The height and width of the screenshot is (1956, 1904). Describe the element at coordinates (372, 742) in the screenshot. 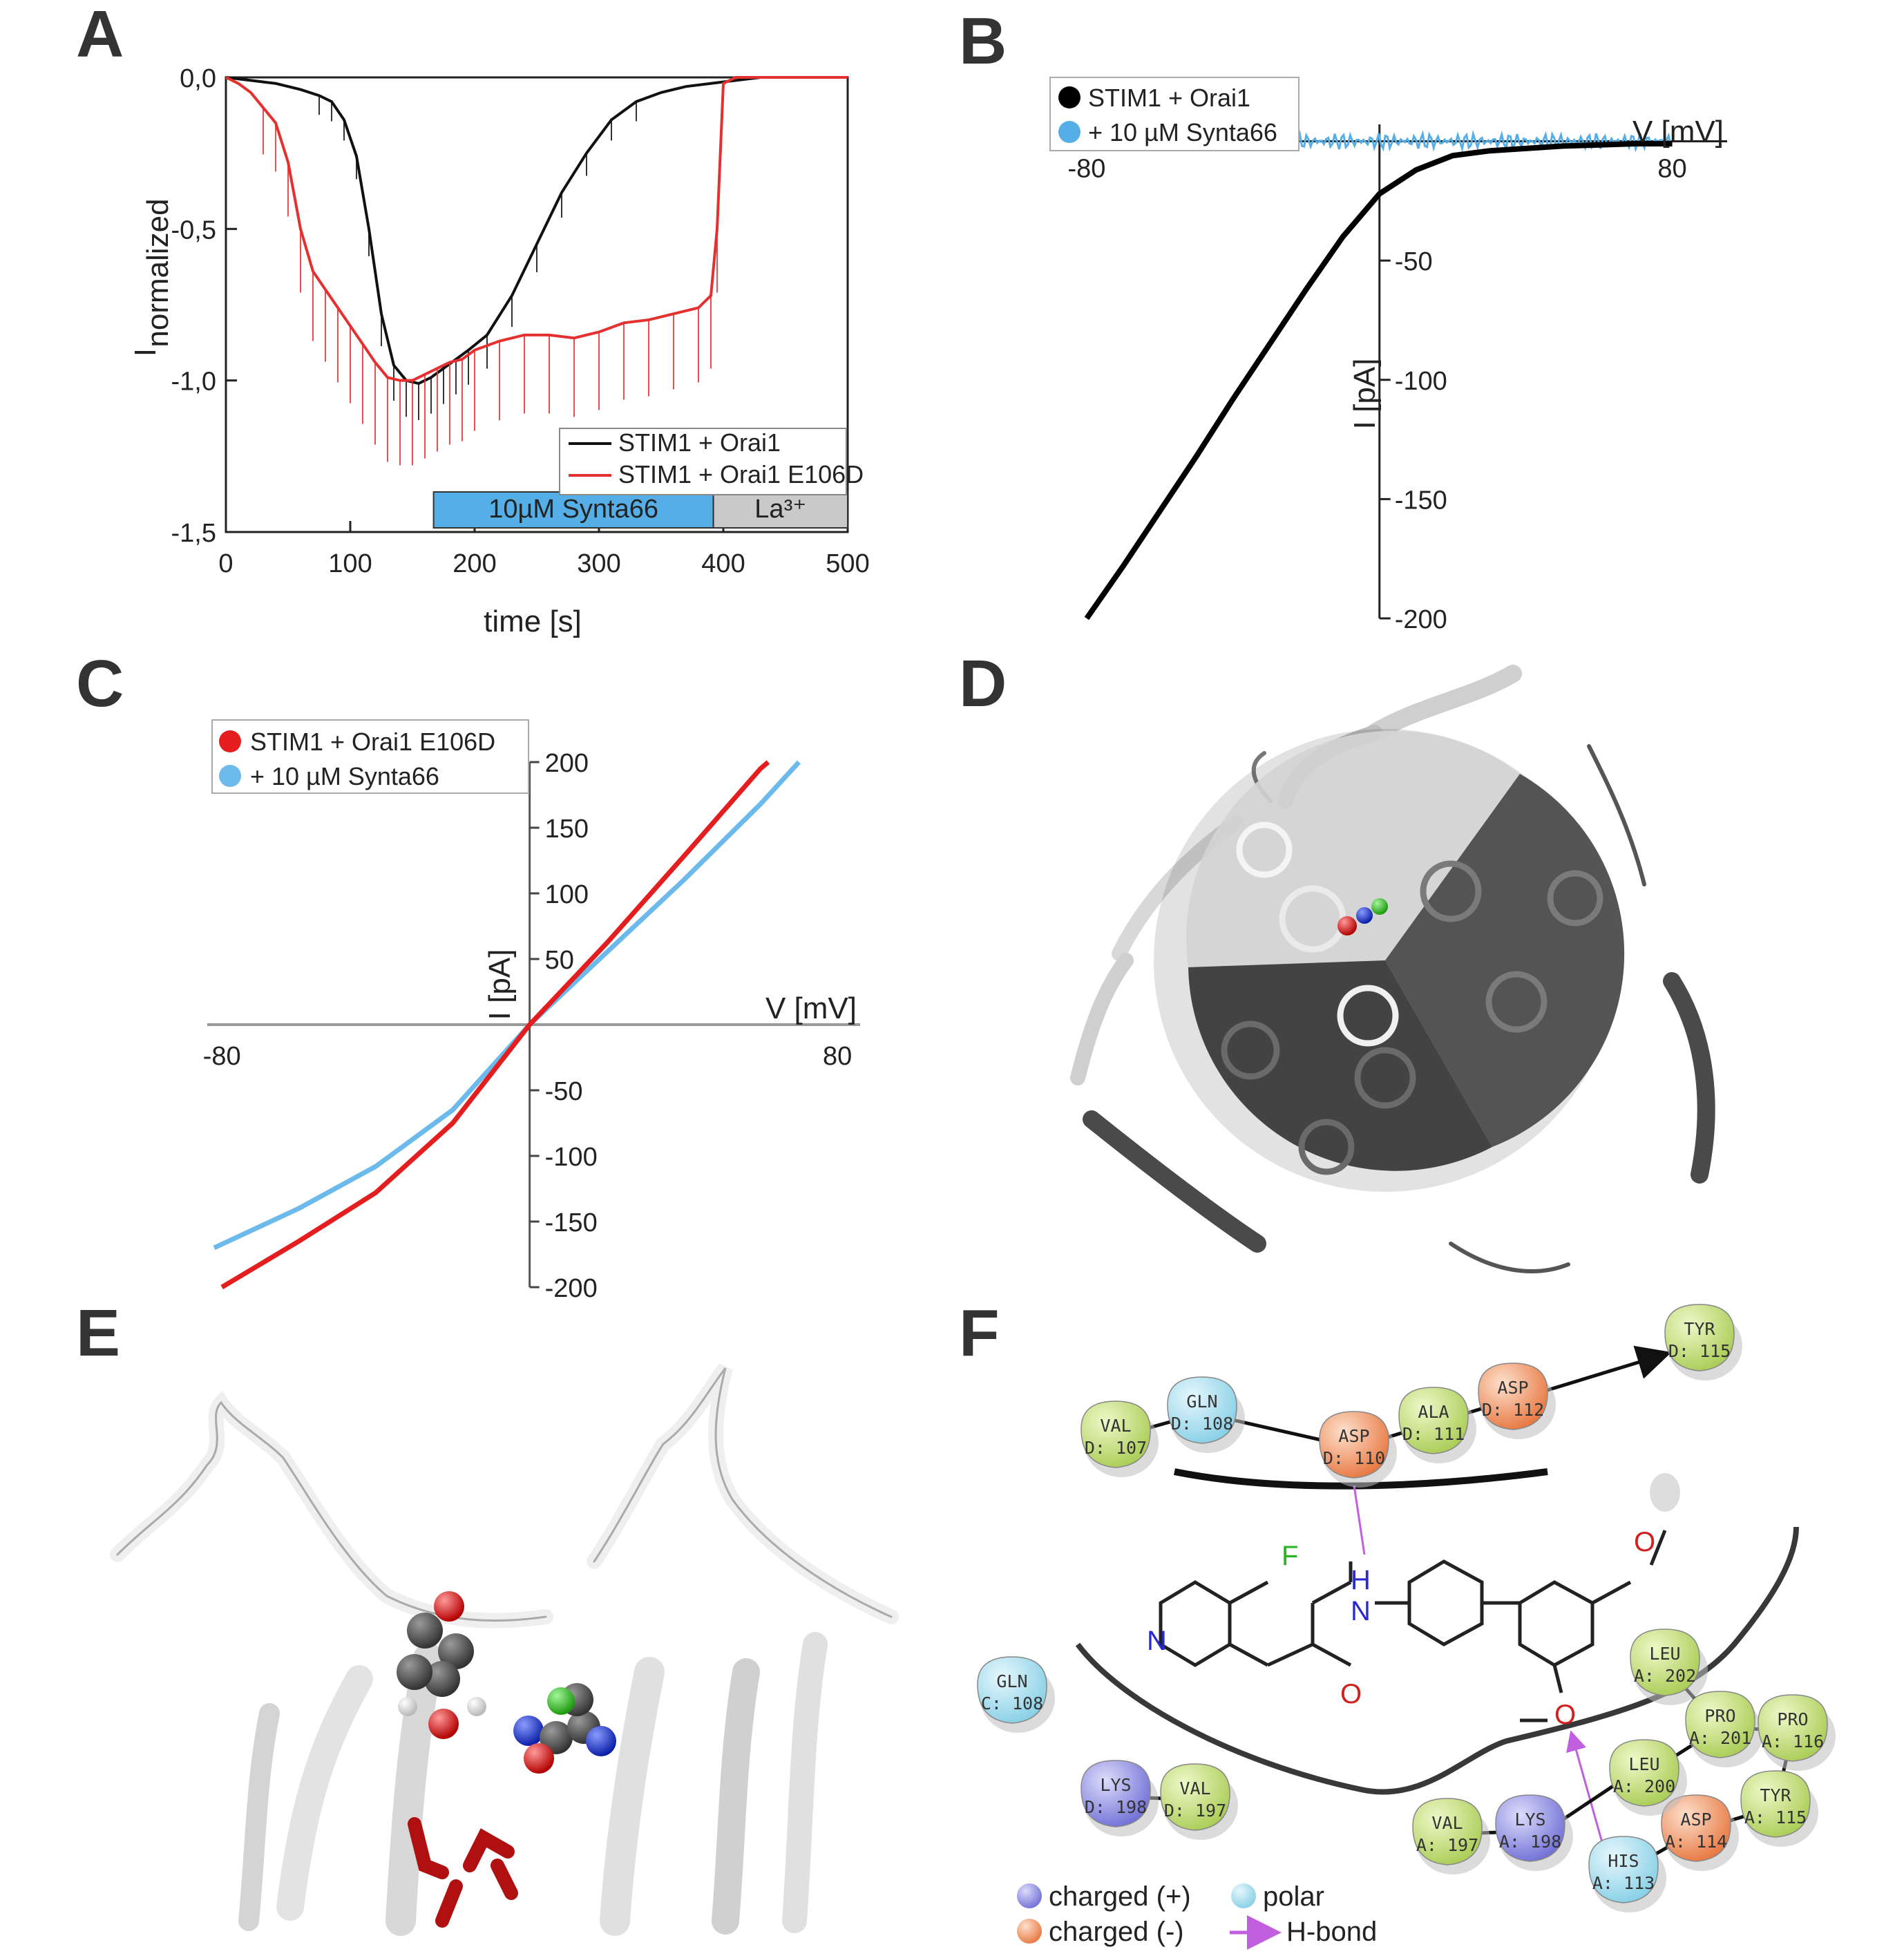

I see `legend-label-0: STIM1 + Orai1 E106D` at that location.